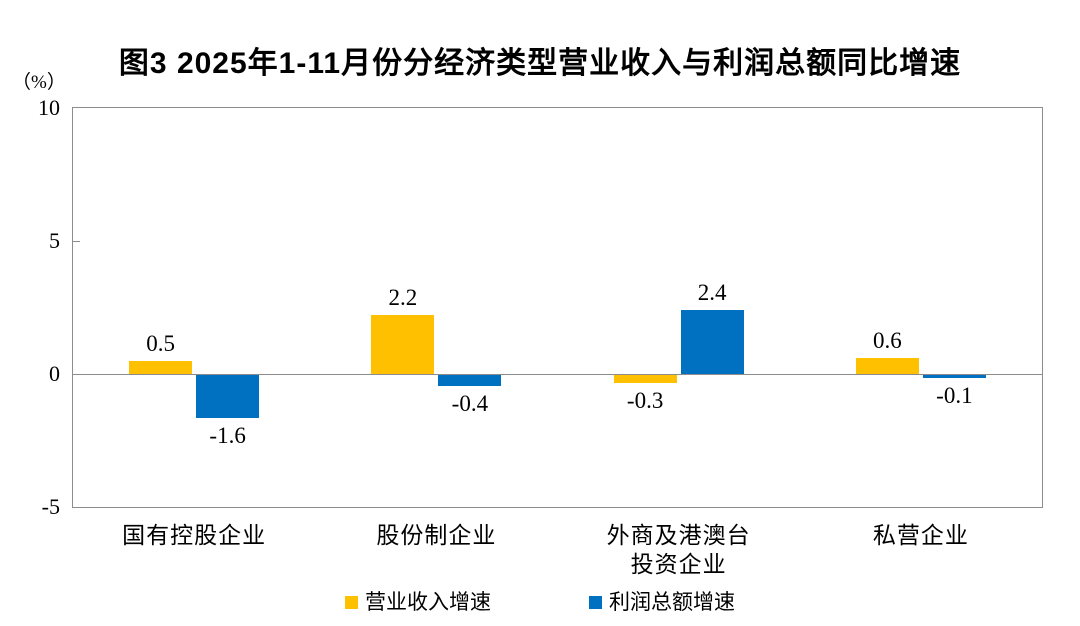  What do you see at coordinates (540, 63) in the screenshot?
I see `chart-title: 图3 2025年1-11月份分经济类型营业收入与利润总额同比增速` at bounding box center [540, 63].